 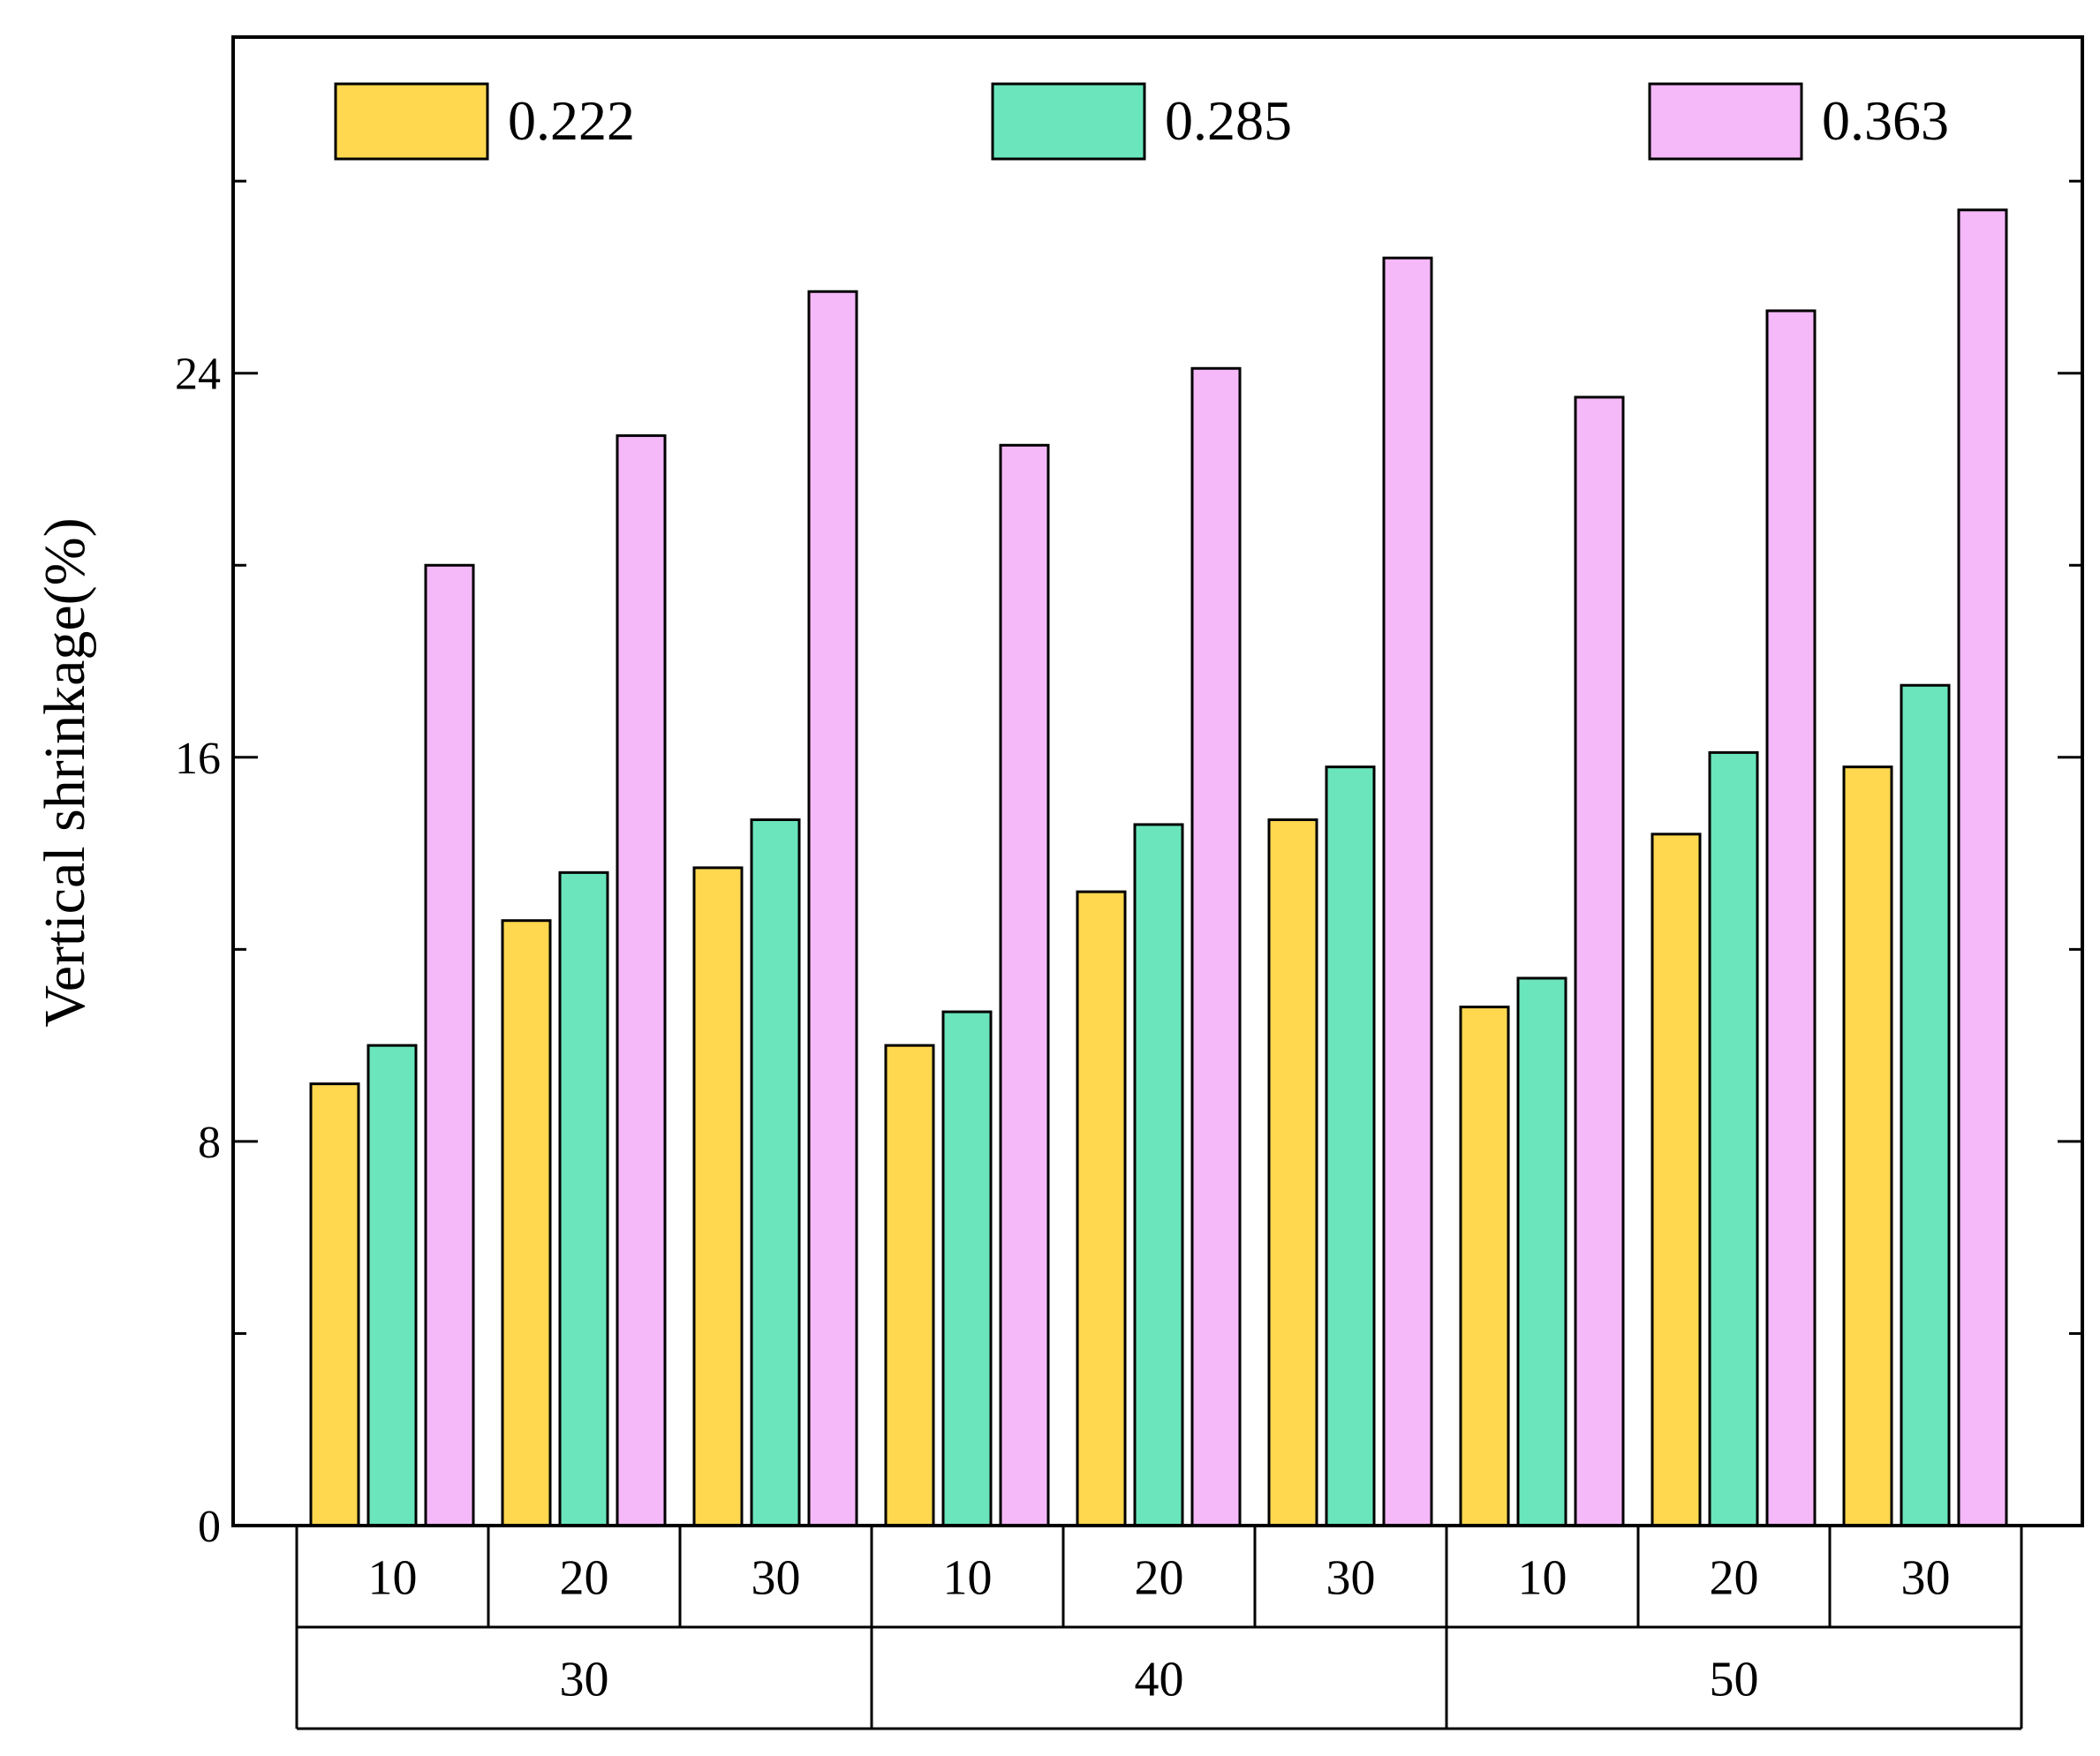 What do you see at coordinates (1735, 1680) in the screenshot?
I see `x-group-label: 50` at bounding box center [1735, 1680].